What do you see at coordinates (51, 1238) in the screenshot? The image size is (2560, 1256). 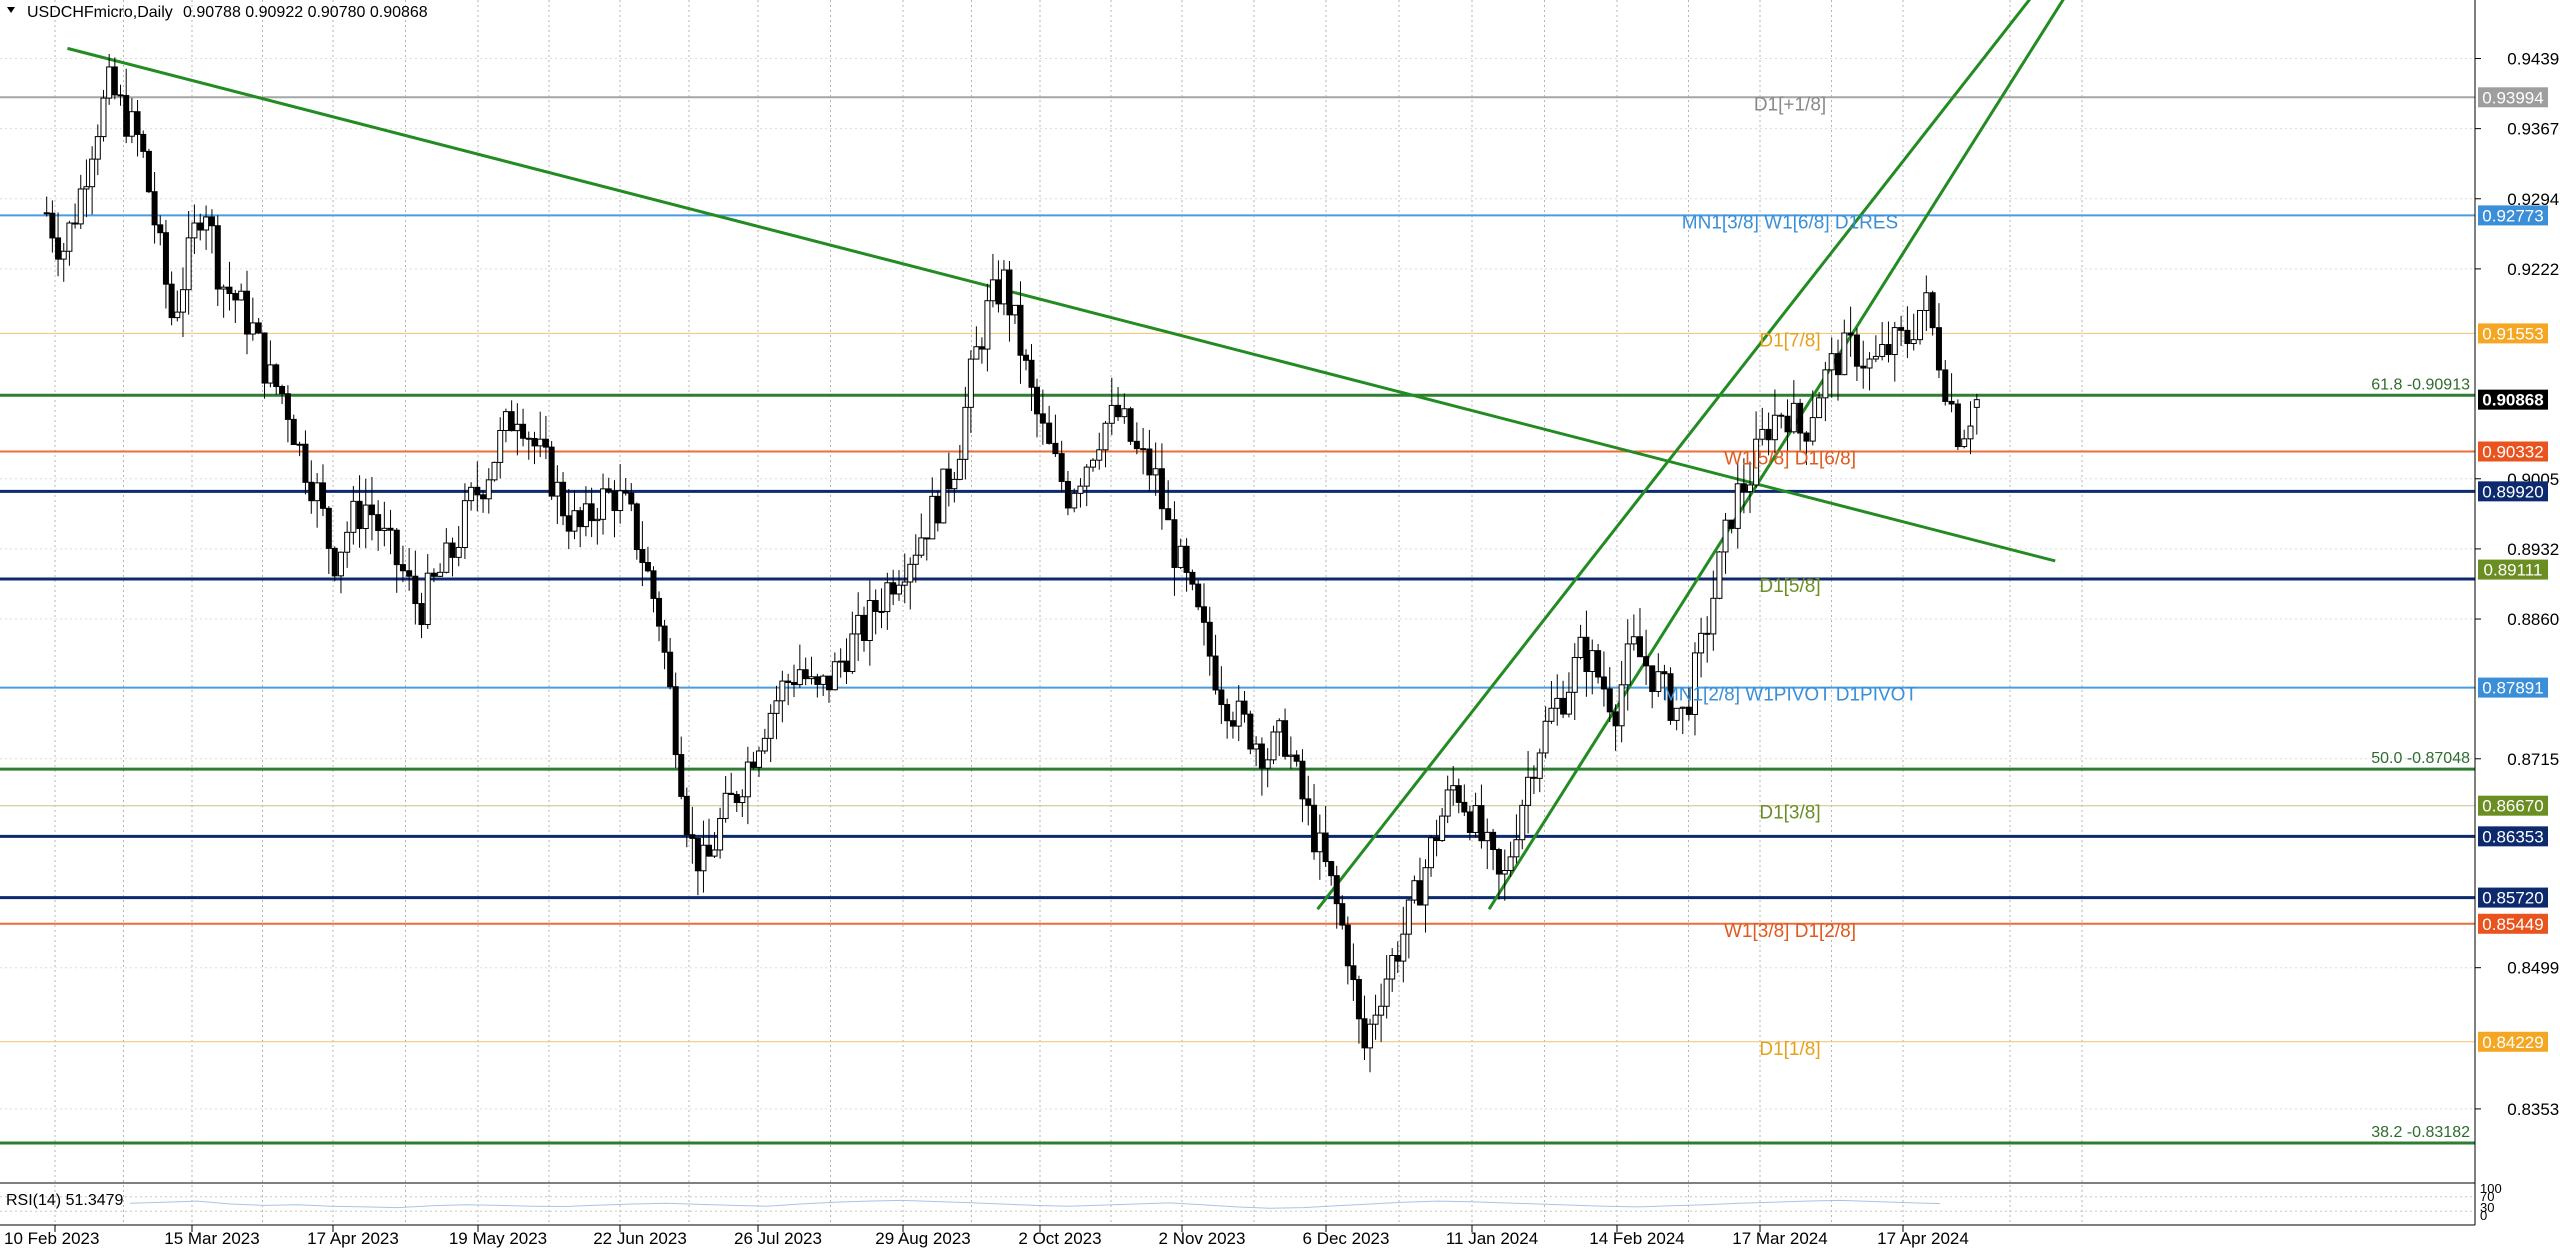 I see `time-tick-label: 10 Feb 2023` at bounding box center [51, 1238].